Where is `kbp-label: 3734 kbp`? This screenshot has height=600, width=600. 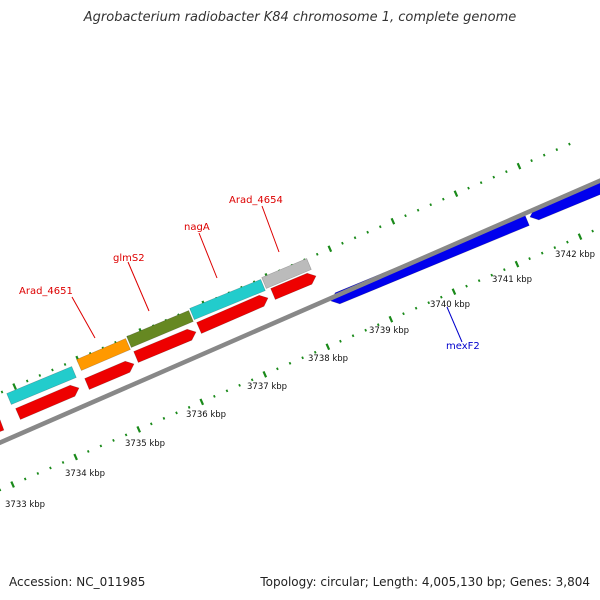 kbp-label: 3734 kbp is located at coordinates (85, 474).